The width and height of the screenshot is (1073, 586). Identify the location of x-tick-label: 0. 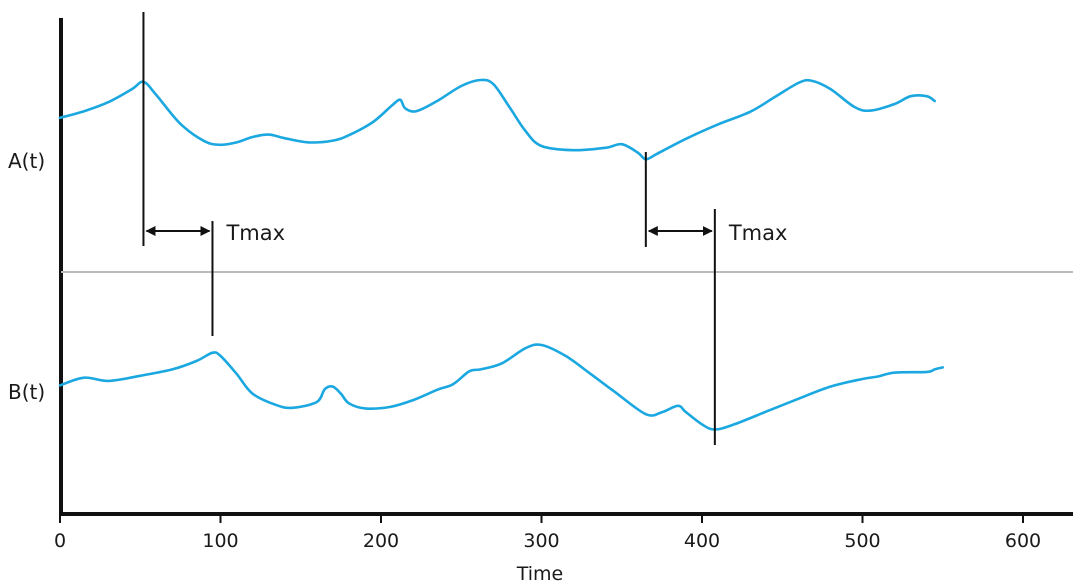
(60, 541).